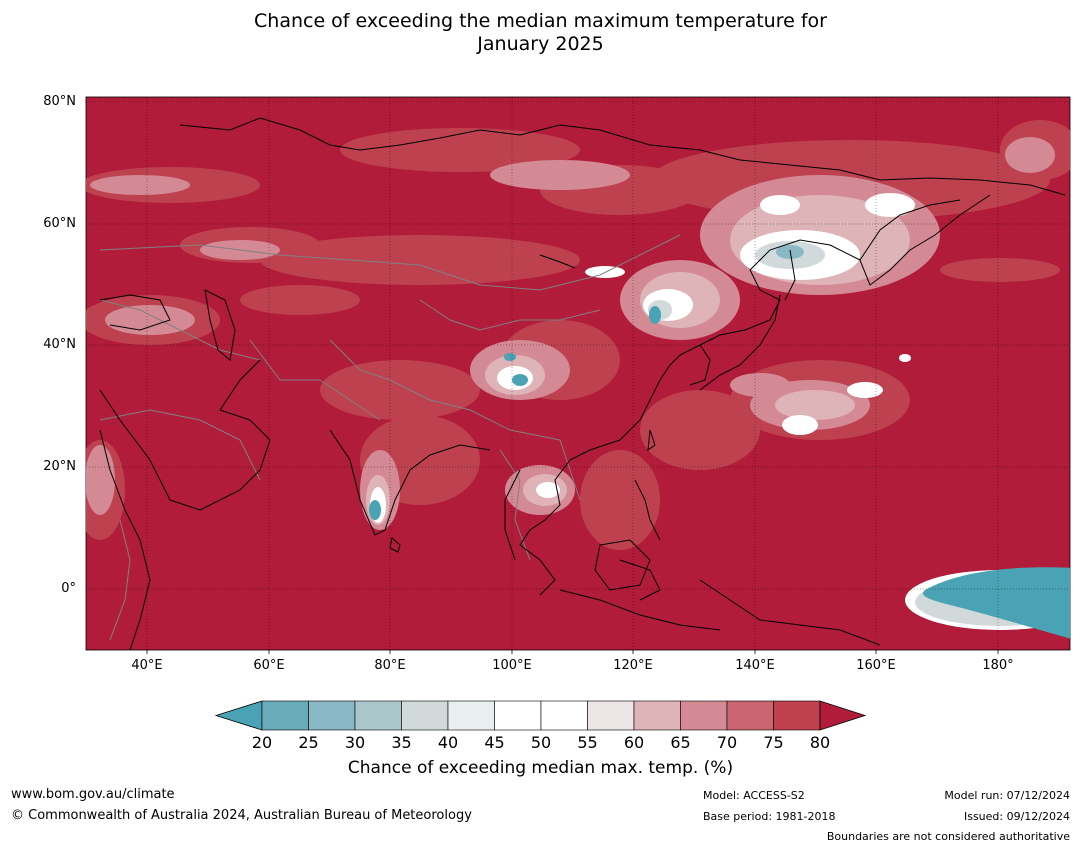  I want to click on colorbar-tick-40: 40, so click(448, 742).